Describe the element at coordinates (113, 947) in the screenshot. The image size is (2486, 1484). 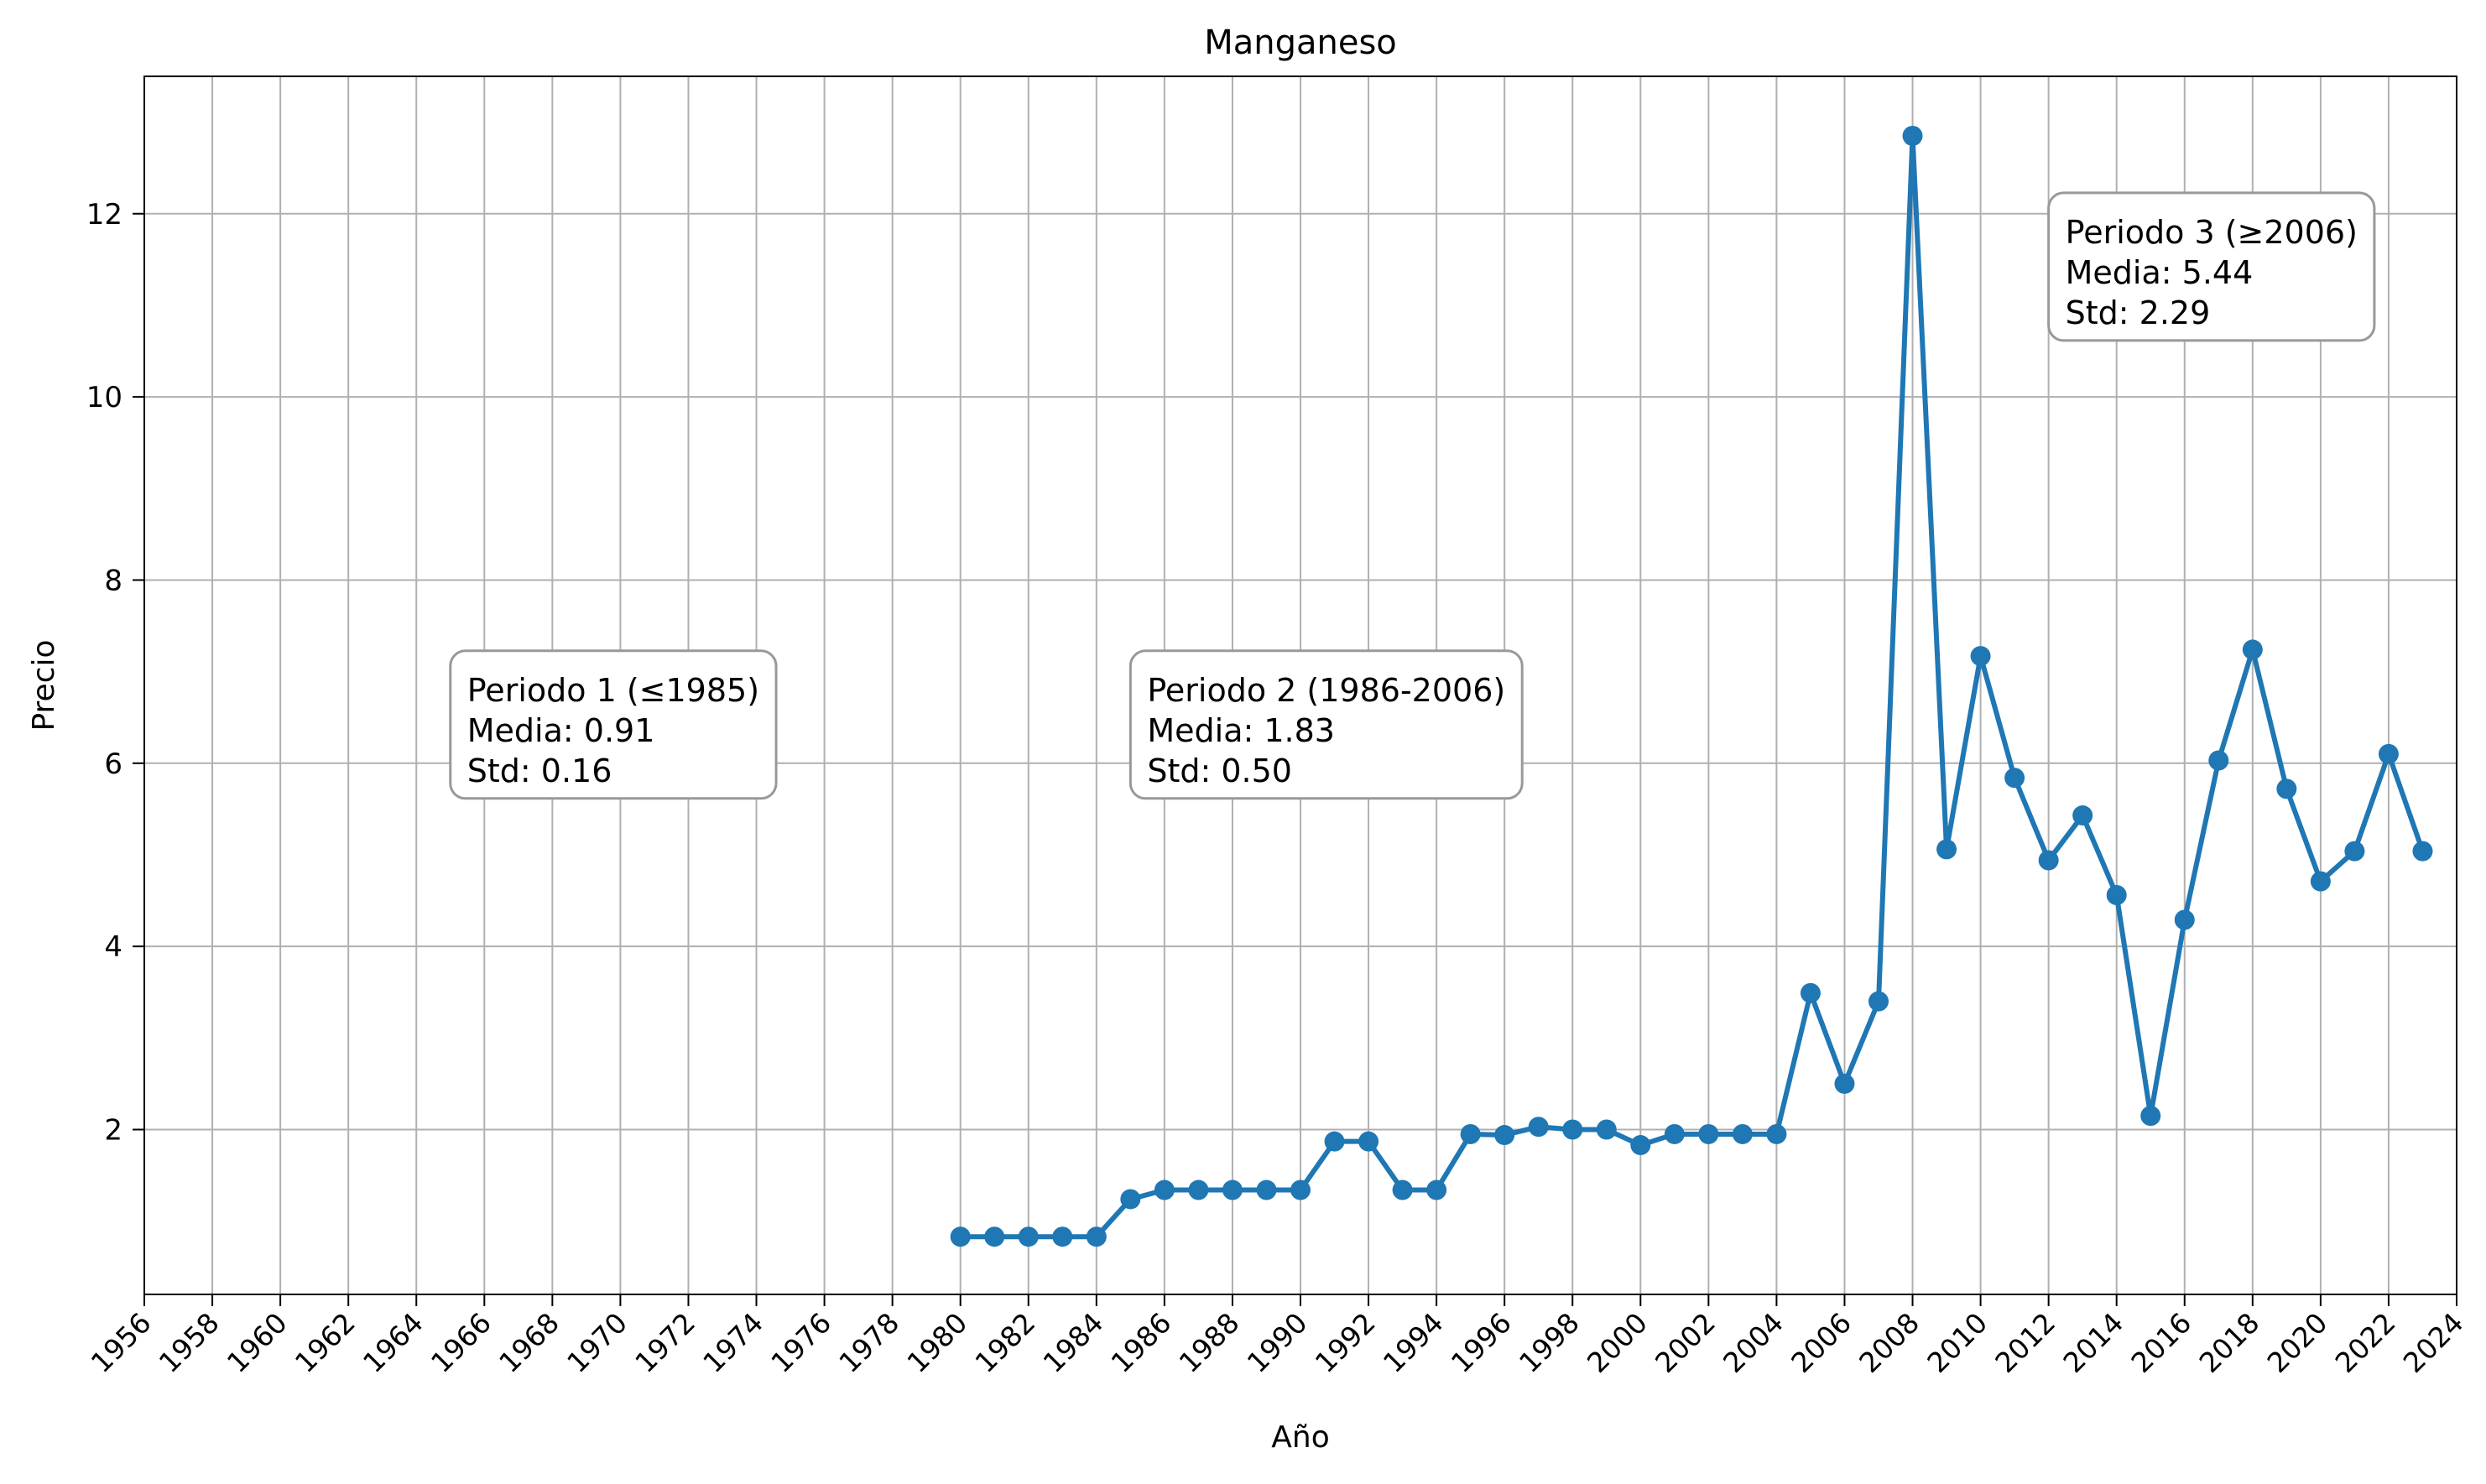
I see `y-tick-label: 4` at that location.